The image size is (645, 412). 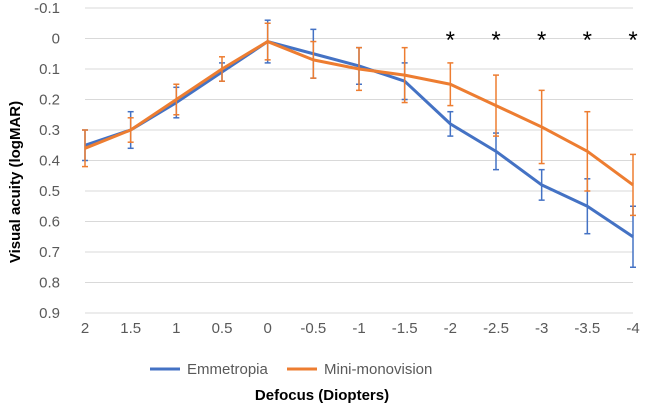 I want to click on y-tick-label: 0.5, so click(x=49, y=191).